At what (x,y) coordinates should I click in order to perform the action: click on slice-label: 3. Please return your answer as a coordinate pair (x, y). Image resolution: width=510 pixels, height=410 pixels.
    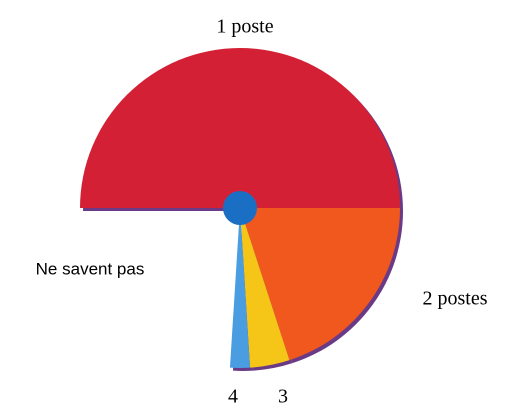
    Looking at the image, I should click on (283, 397).